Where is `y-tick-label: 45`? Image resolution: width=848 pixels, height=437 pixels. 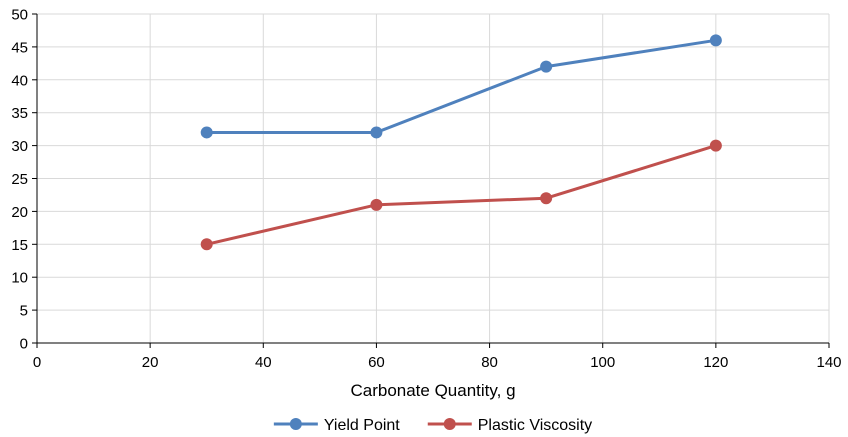
y-tick-label: 45 is located at coordinates (19, 47).